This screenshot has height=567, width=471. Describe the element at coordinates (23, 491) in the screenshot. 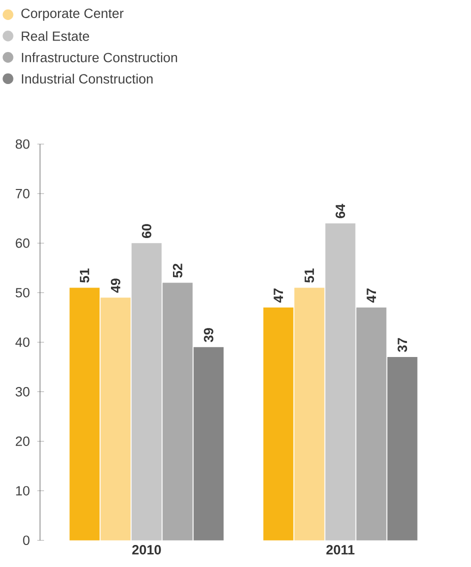

I see `y-tick-label: 10` at that location.